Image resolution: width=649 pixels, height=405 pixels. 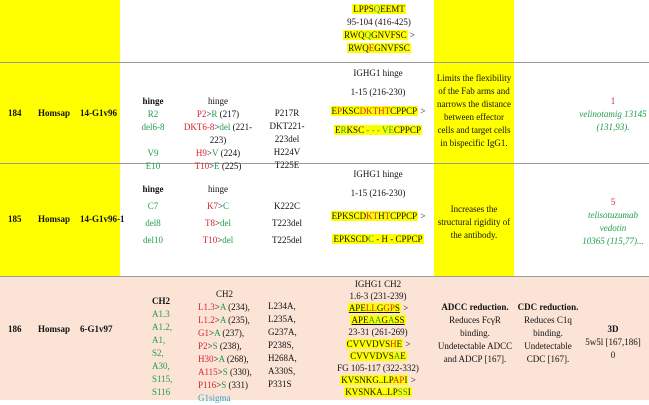 I want to click on row-184-yellow, so click(x=60, y=113).